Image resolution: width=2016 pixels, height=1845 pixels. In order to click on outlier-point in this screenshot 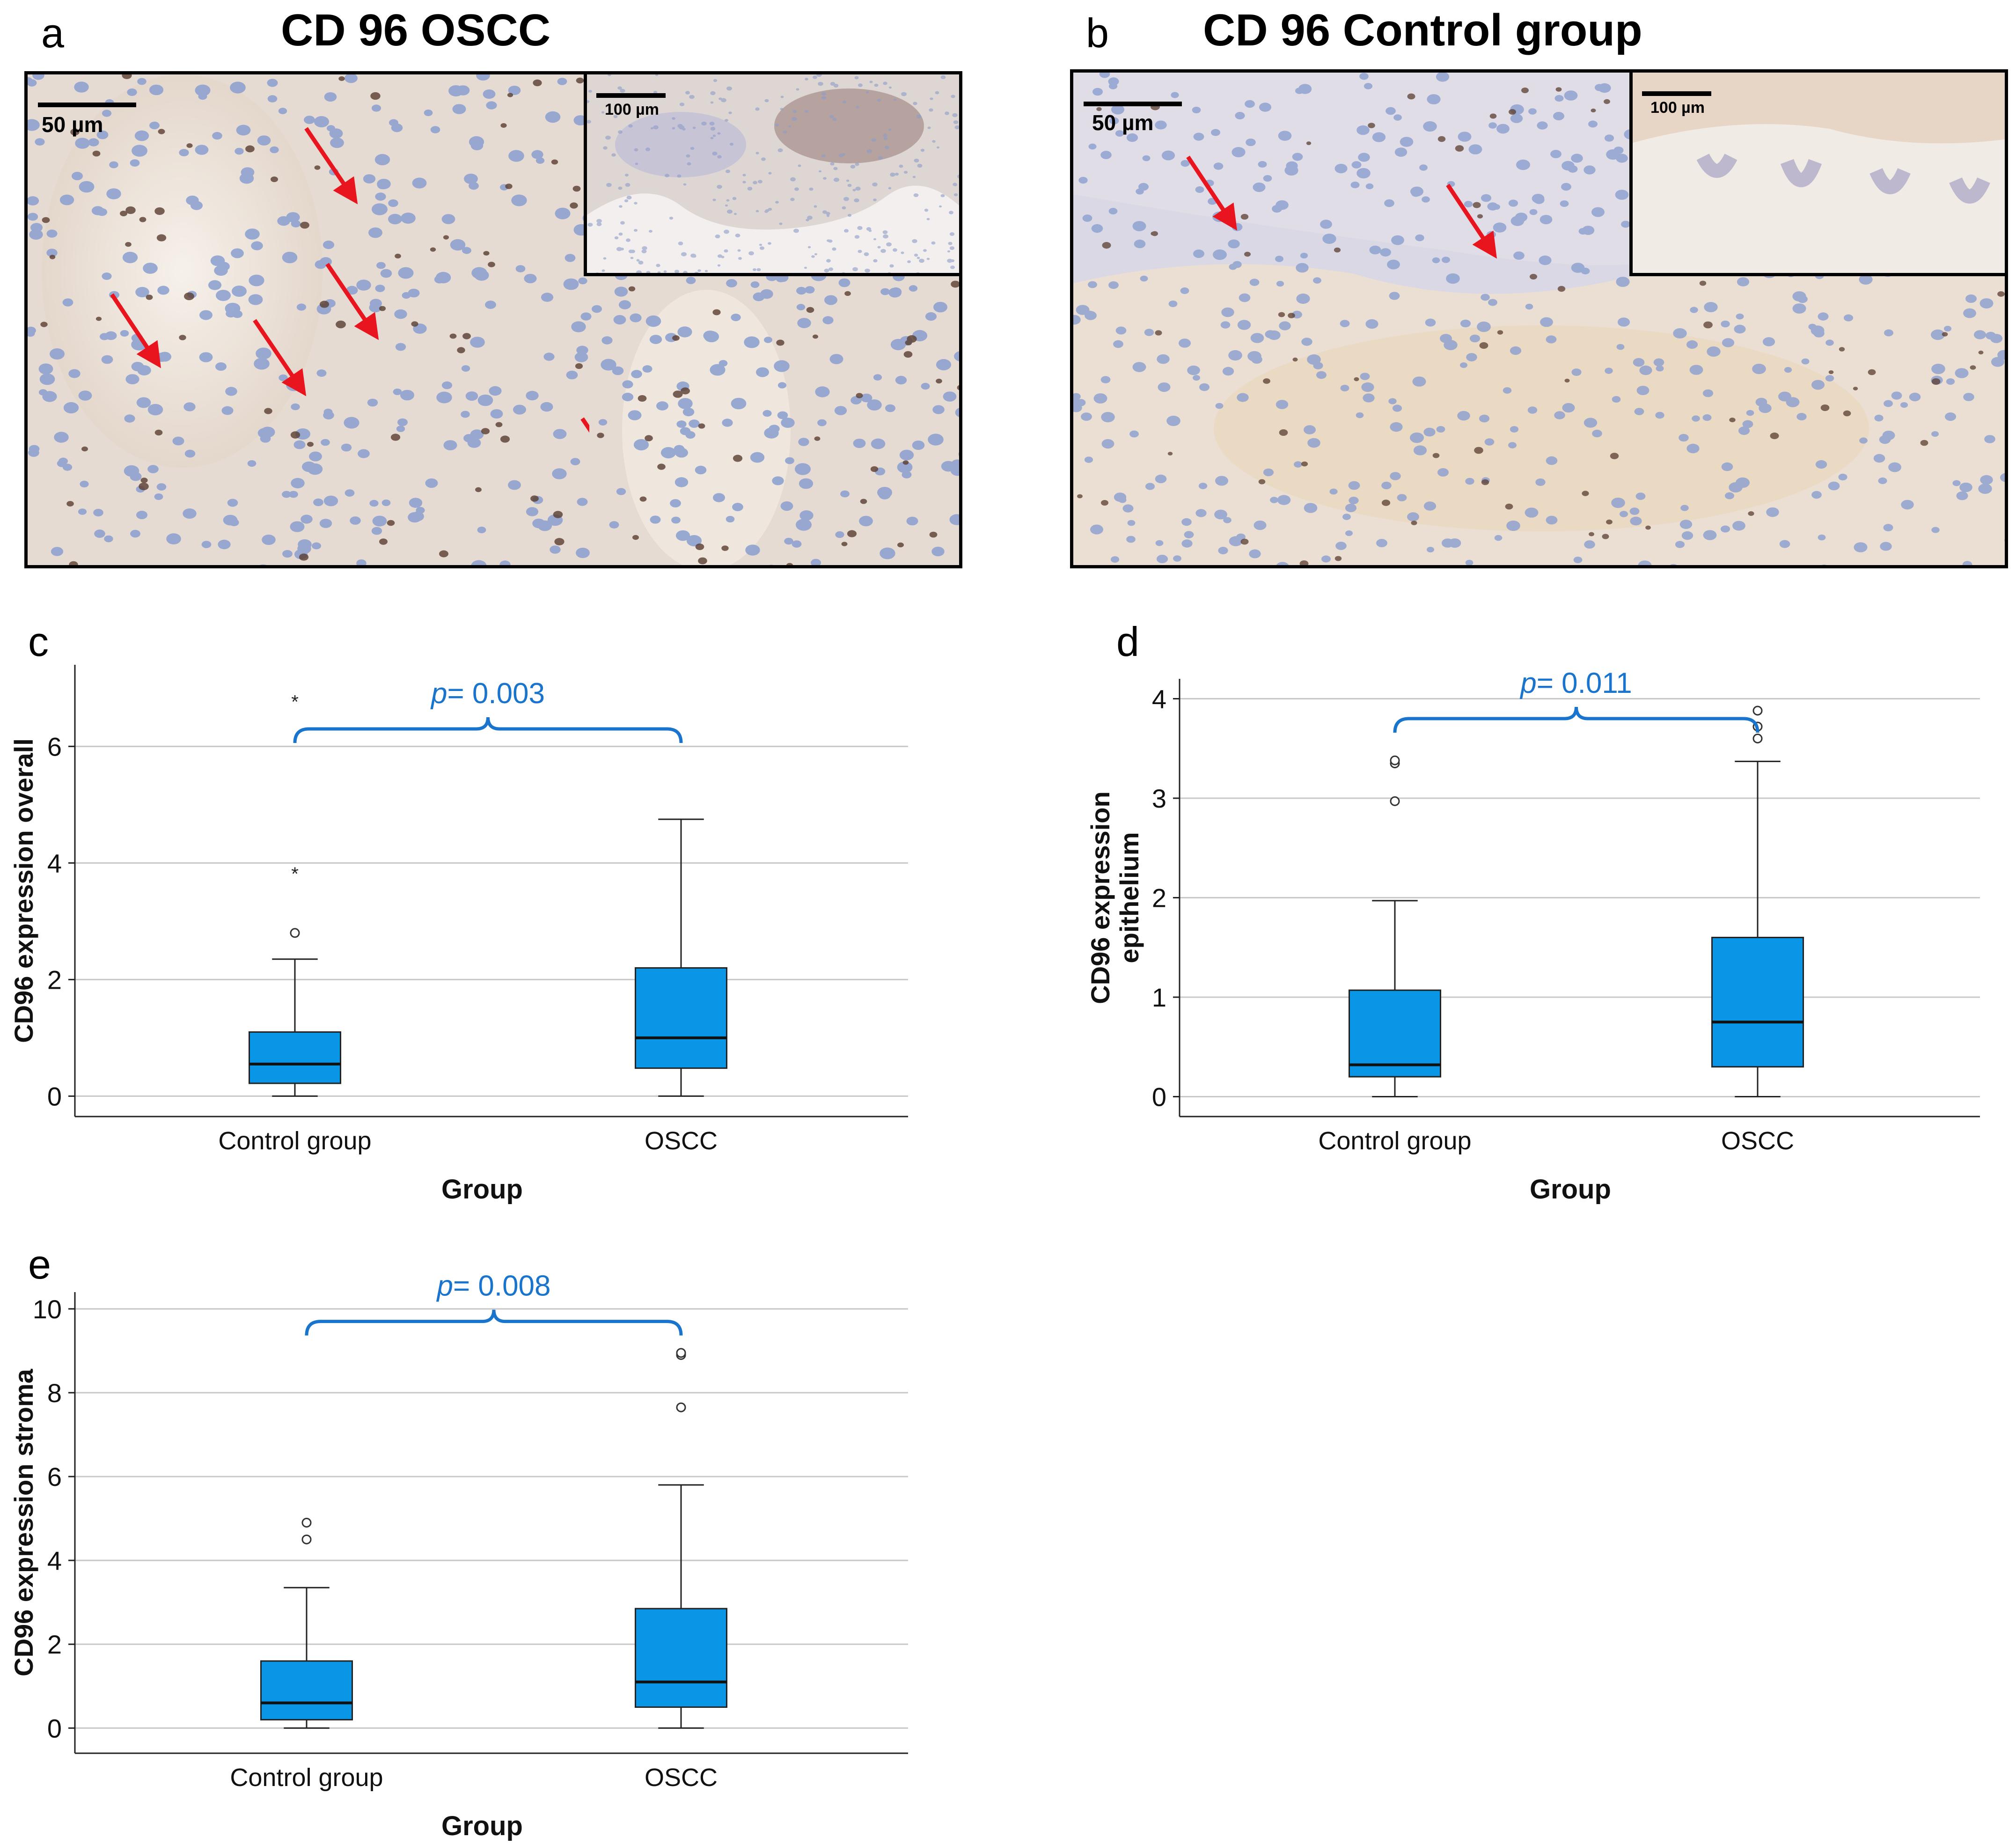, I will do `click(295, 933)`.